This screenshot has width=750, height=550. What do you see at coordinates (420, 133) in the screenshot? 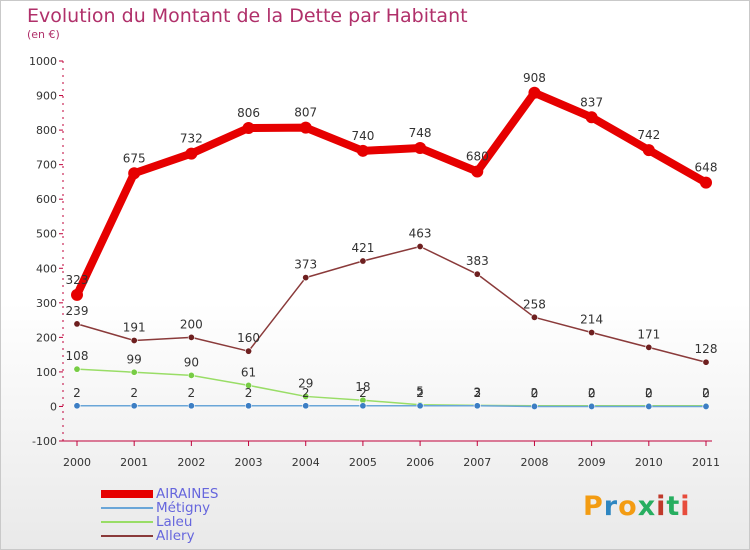
I see `data-label: 748` at bounding box center [420, 133].